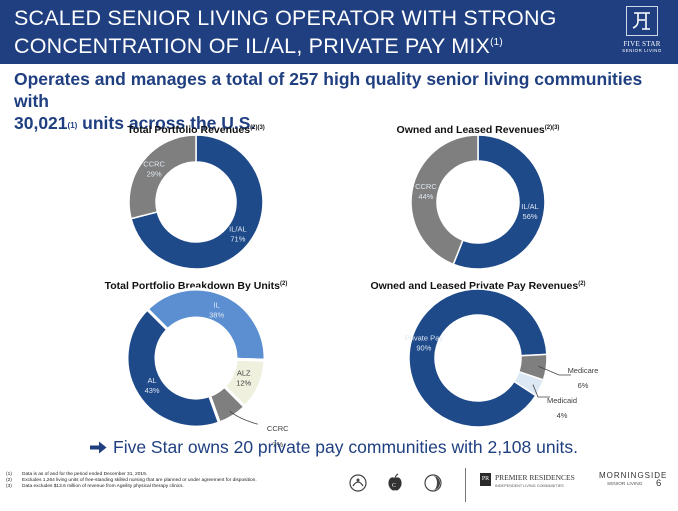  I want to click on chart-1-label-il-al-value: 71%, so click(237, 238).